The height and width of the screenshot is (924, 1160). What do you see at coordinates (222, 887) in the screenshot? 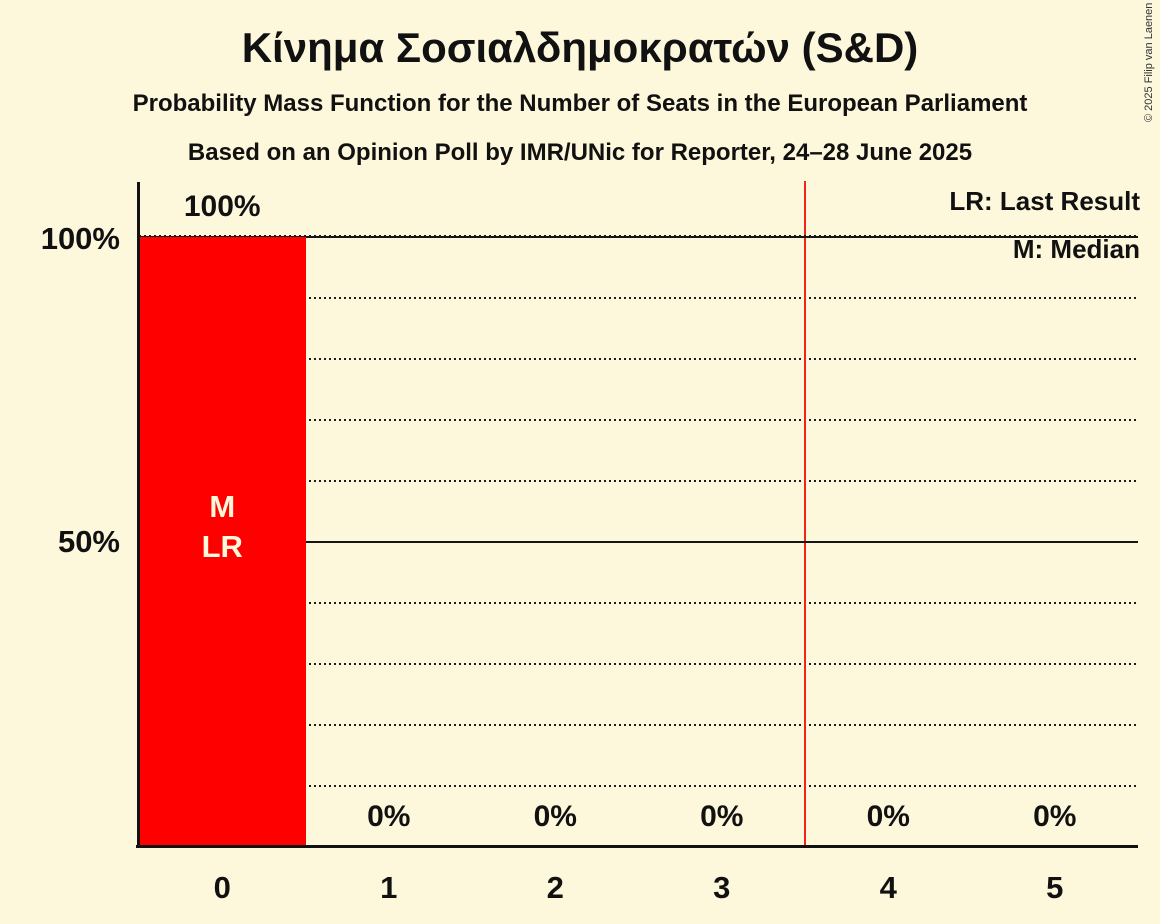
I see `x-tick-label-0: 0` at bounding box center [222, 887].